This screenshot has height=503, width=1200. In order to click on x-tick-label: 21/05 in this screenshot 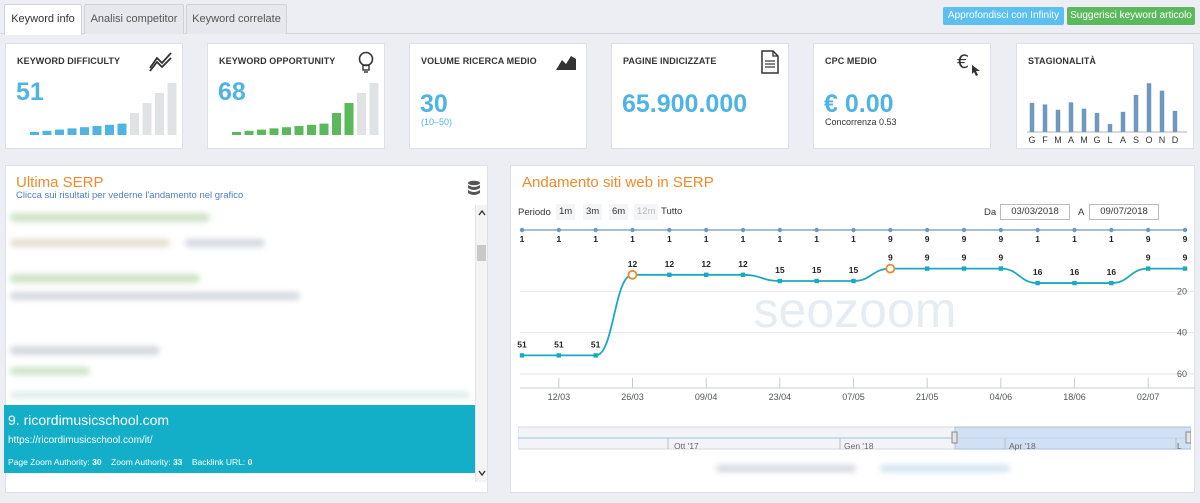, I will do `click(927, 397)`.